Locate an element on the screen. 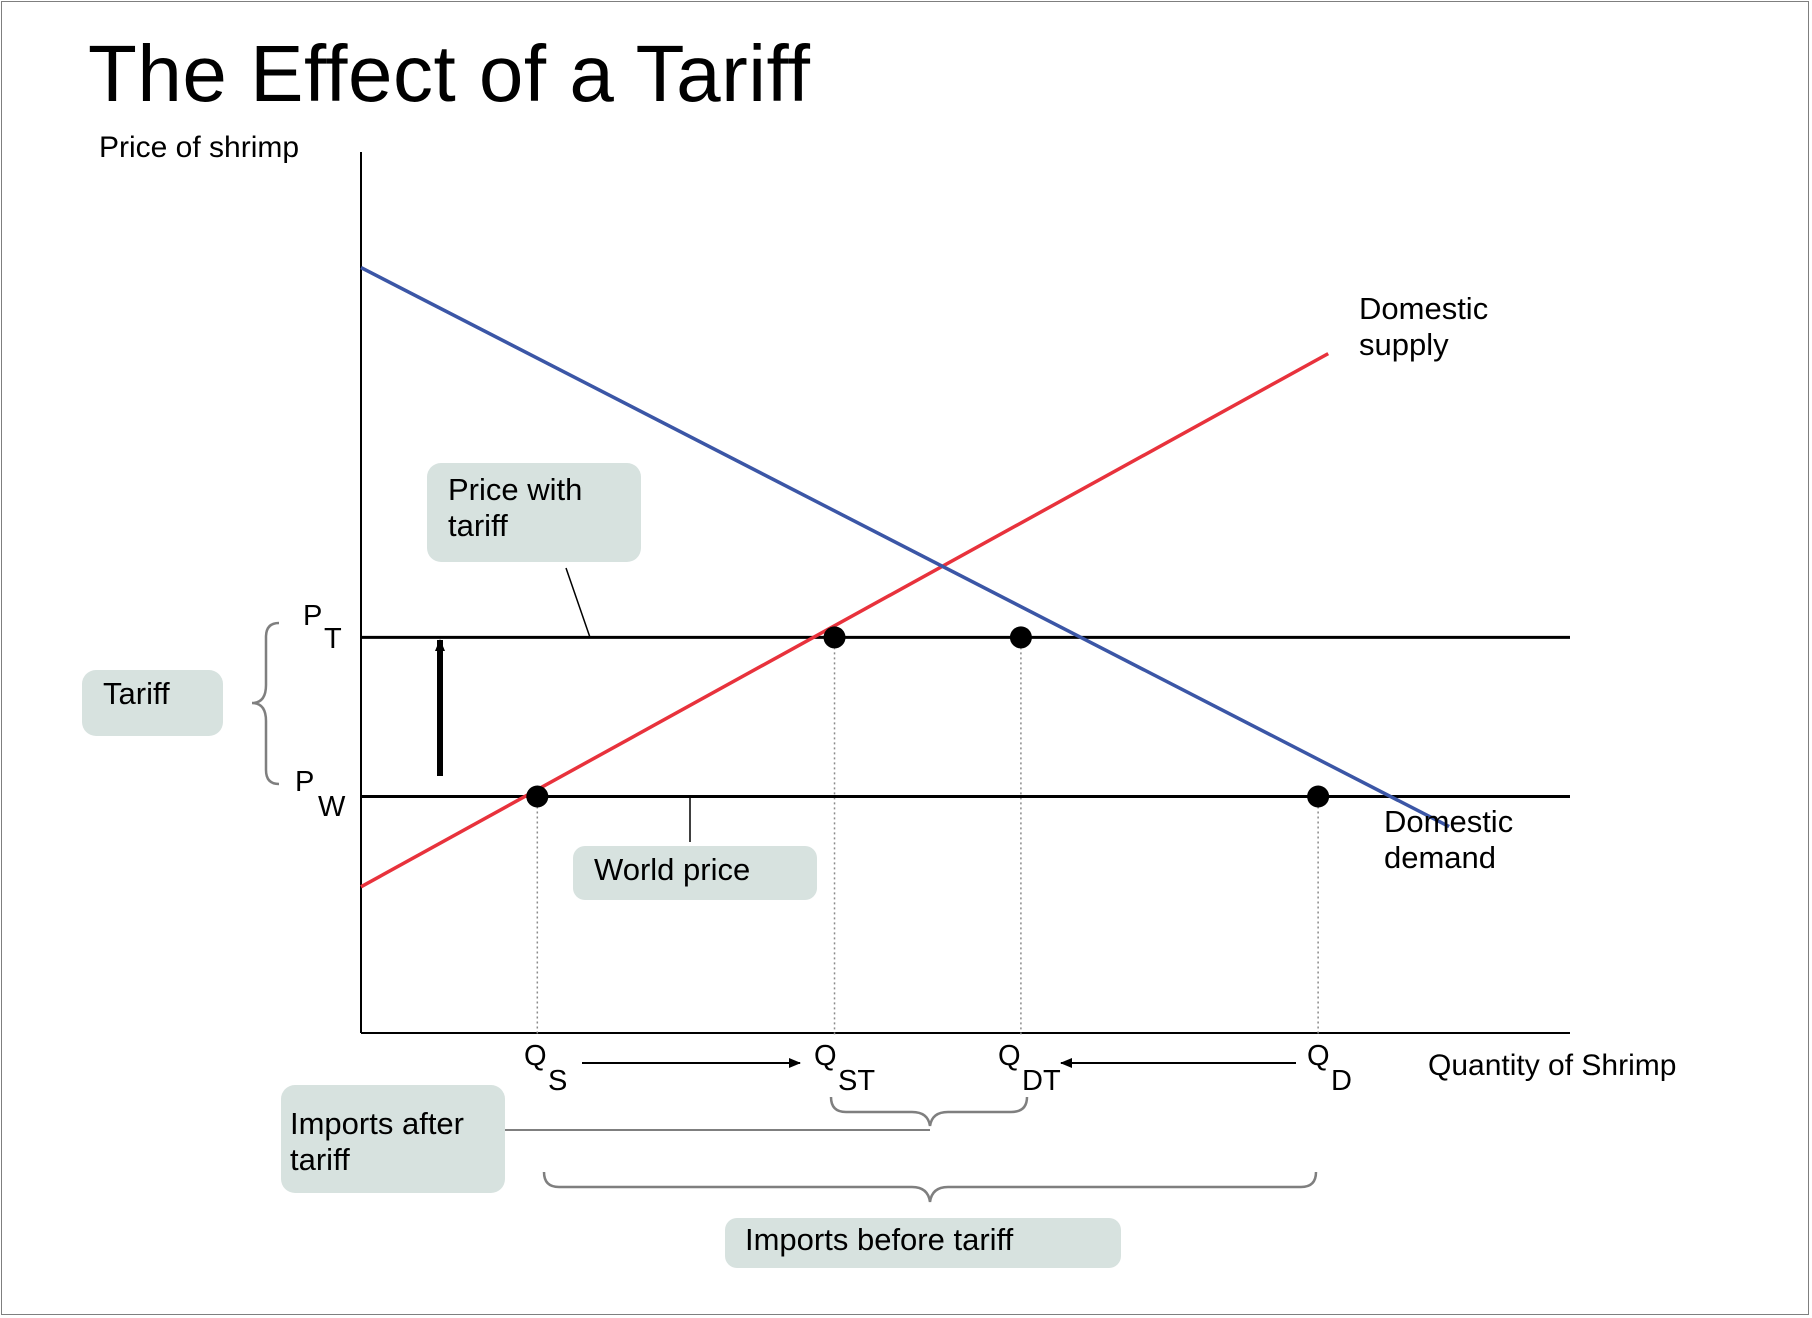 Image resolution: width=1812 pixels, height=1318 pixels. callout-imports-after is located at coordinates (393, 1139).